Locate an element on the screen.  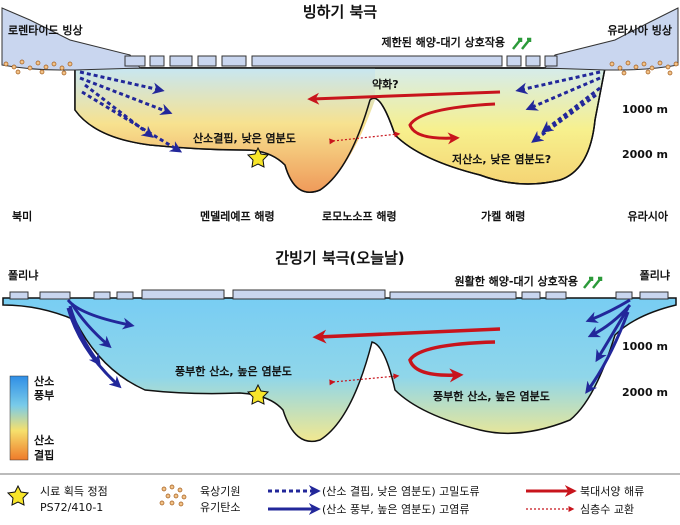
sea-ice-i11 is located at coordinates (654, 295).